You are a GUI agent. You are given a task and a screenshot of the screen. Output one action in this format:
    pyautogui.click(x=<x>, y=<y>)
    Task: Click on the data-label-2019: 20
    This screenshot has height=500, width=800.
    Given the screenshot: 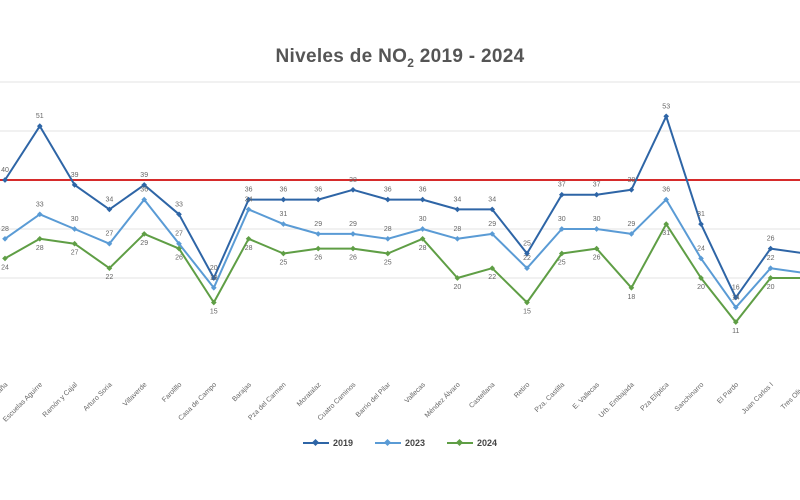 What is the action you would take?
    pyautogui.click(x=214, y=268)
    